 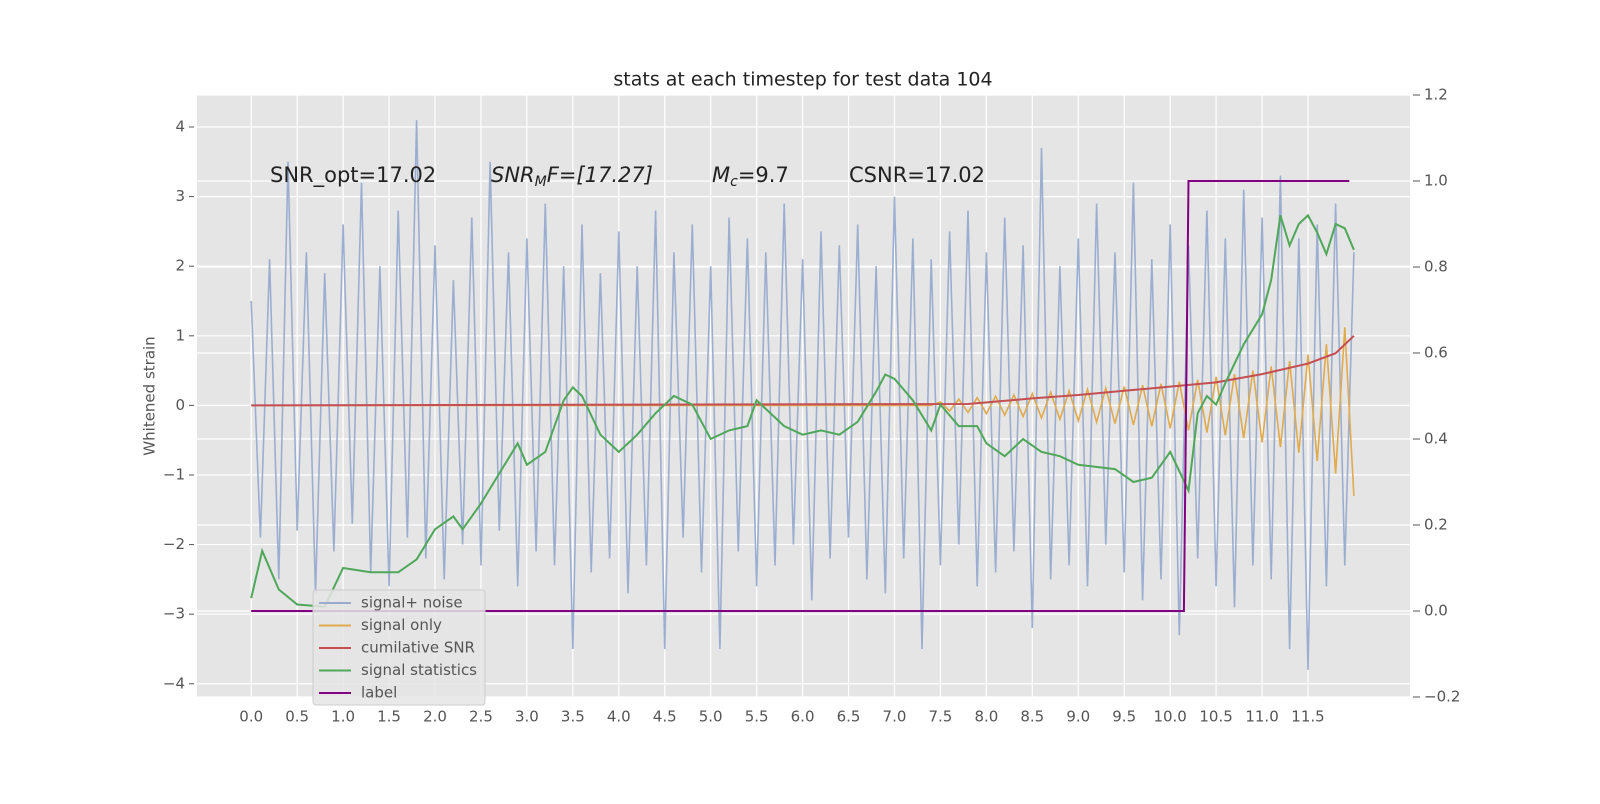 I want to click on y-tick-label: 3, so click(x=180, y=196).